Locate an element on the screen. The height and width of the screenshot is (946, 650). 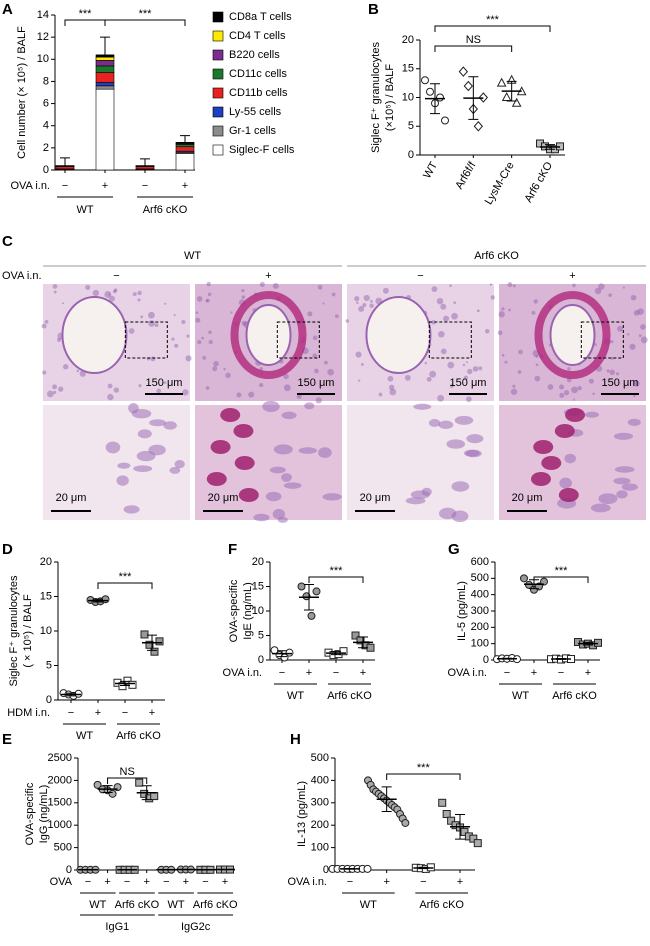
group-label: WT is located at coordinates (97, 905).